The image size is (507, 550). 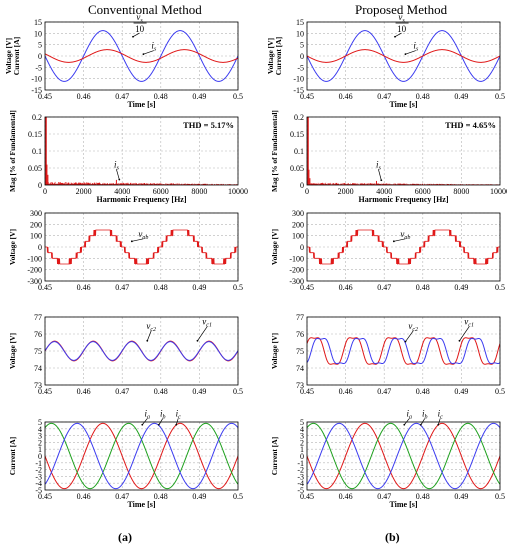 I want to click on x-tick-label: 4000, so click(x=122, y=191).